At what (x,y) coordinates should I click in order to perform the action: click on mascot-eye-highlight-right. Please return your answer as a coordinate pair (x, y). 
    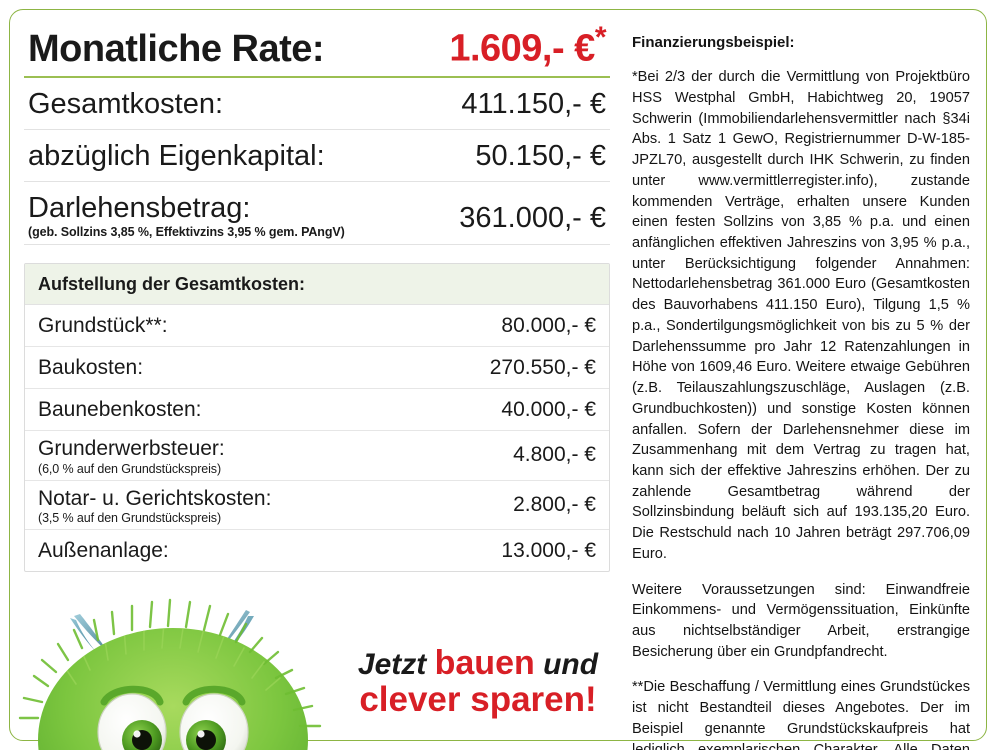
    Looking at the image, I should click on (201, 734).